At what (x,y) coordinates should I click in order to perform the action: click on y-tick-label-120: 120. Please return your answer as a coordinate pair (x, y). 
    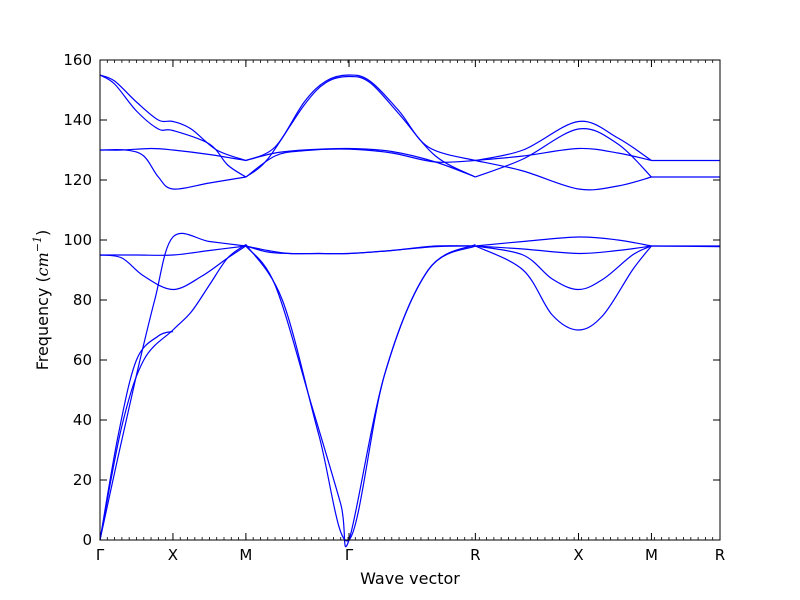
    Looking at the image, I should click on (77, 180).